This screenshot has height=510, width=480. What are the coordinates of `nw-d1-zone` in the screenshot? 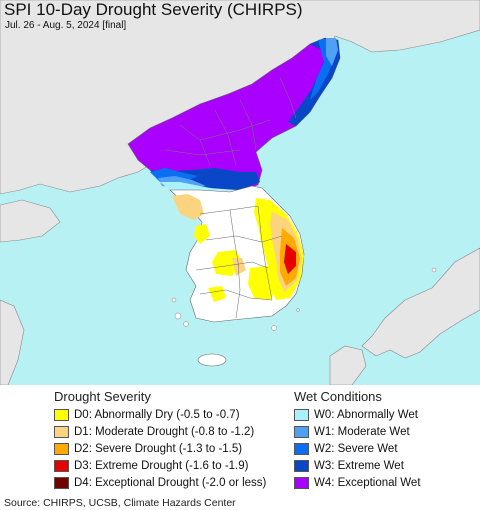 It's located at (188, 207).